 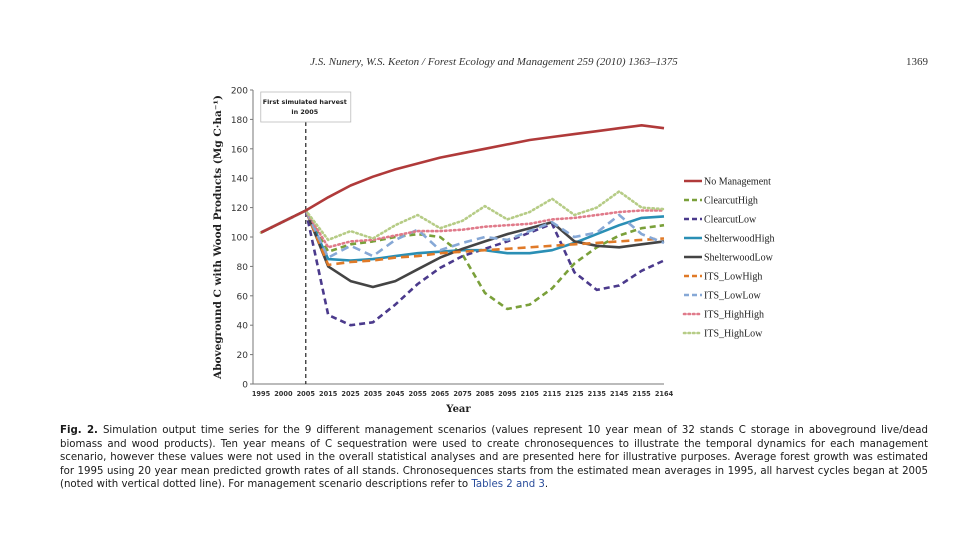 I want to click on figure-label: Fig. 2., so click(x=79, y=430).